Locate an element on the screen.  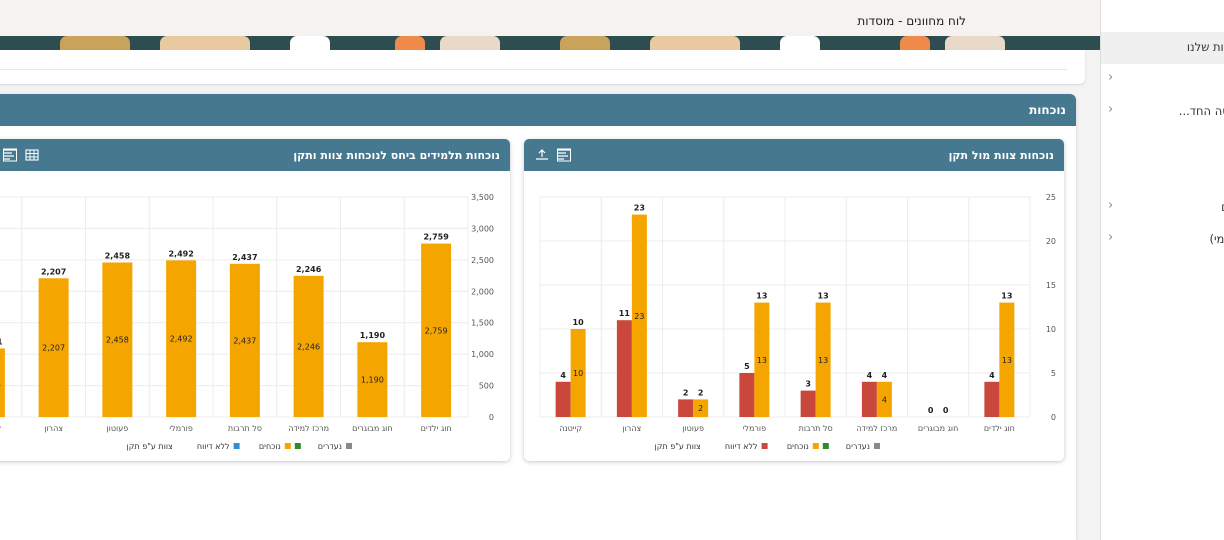
data-label: 2,458 is located at coordinates (118, 255).